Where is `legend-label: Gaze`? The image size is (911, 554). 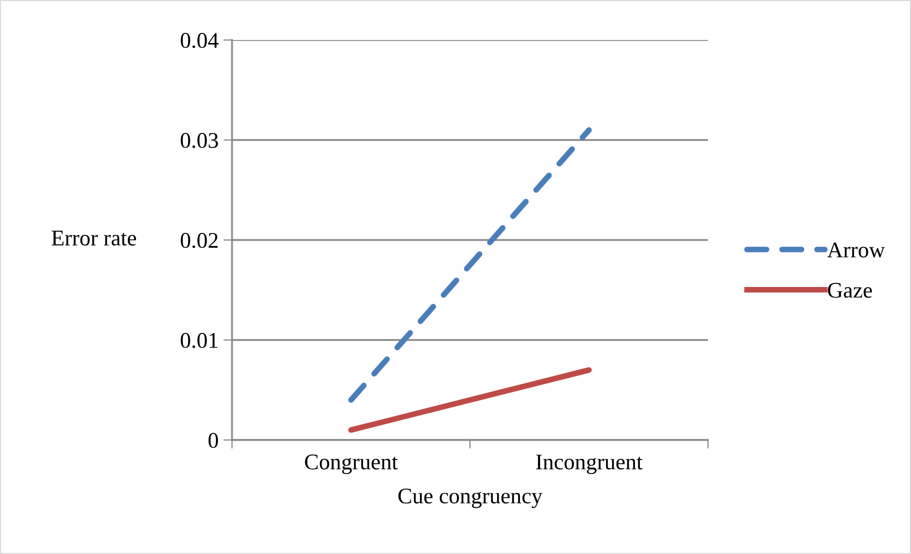 legend-label: Gaze is located at coordinates (850, 290).